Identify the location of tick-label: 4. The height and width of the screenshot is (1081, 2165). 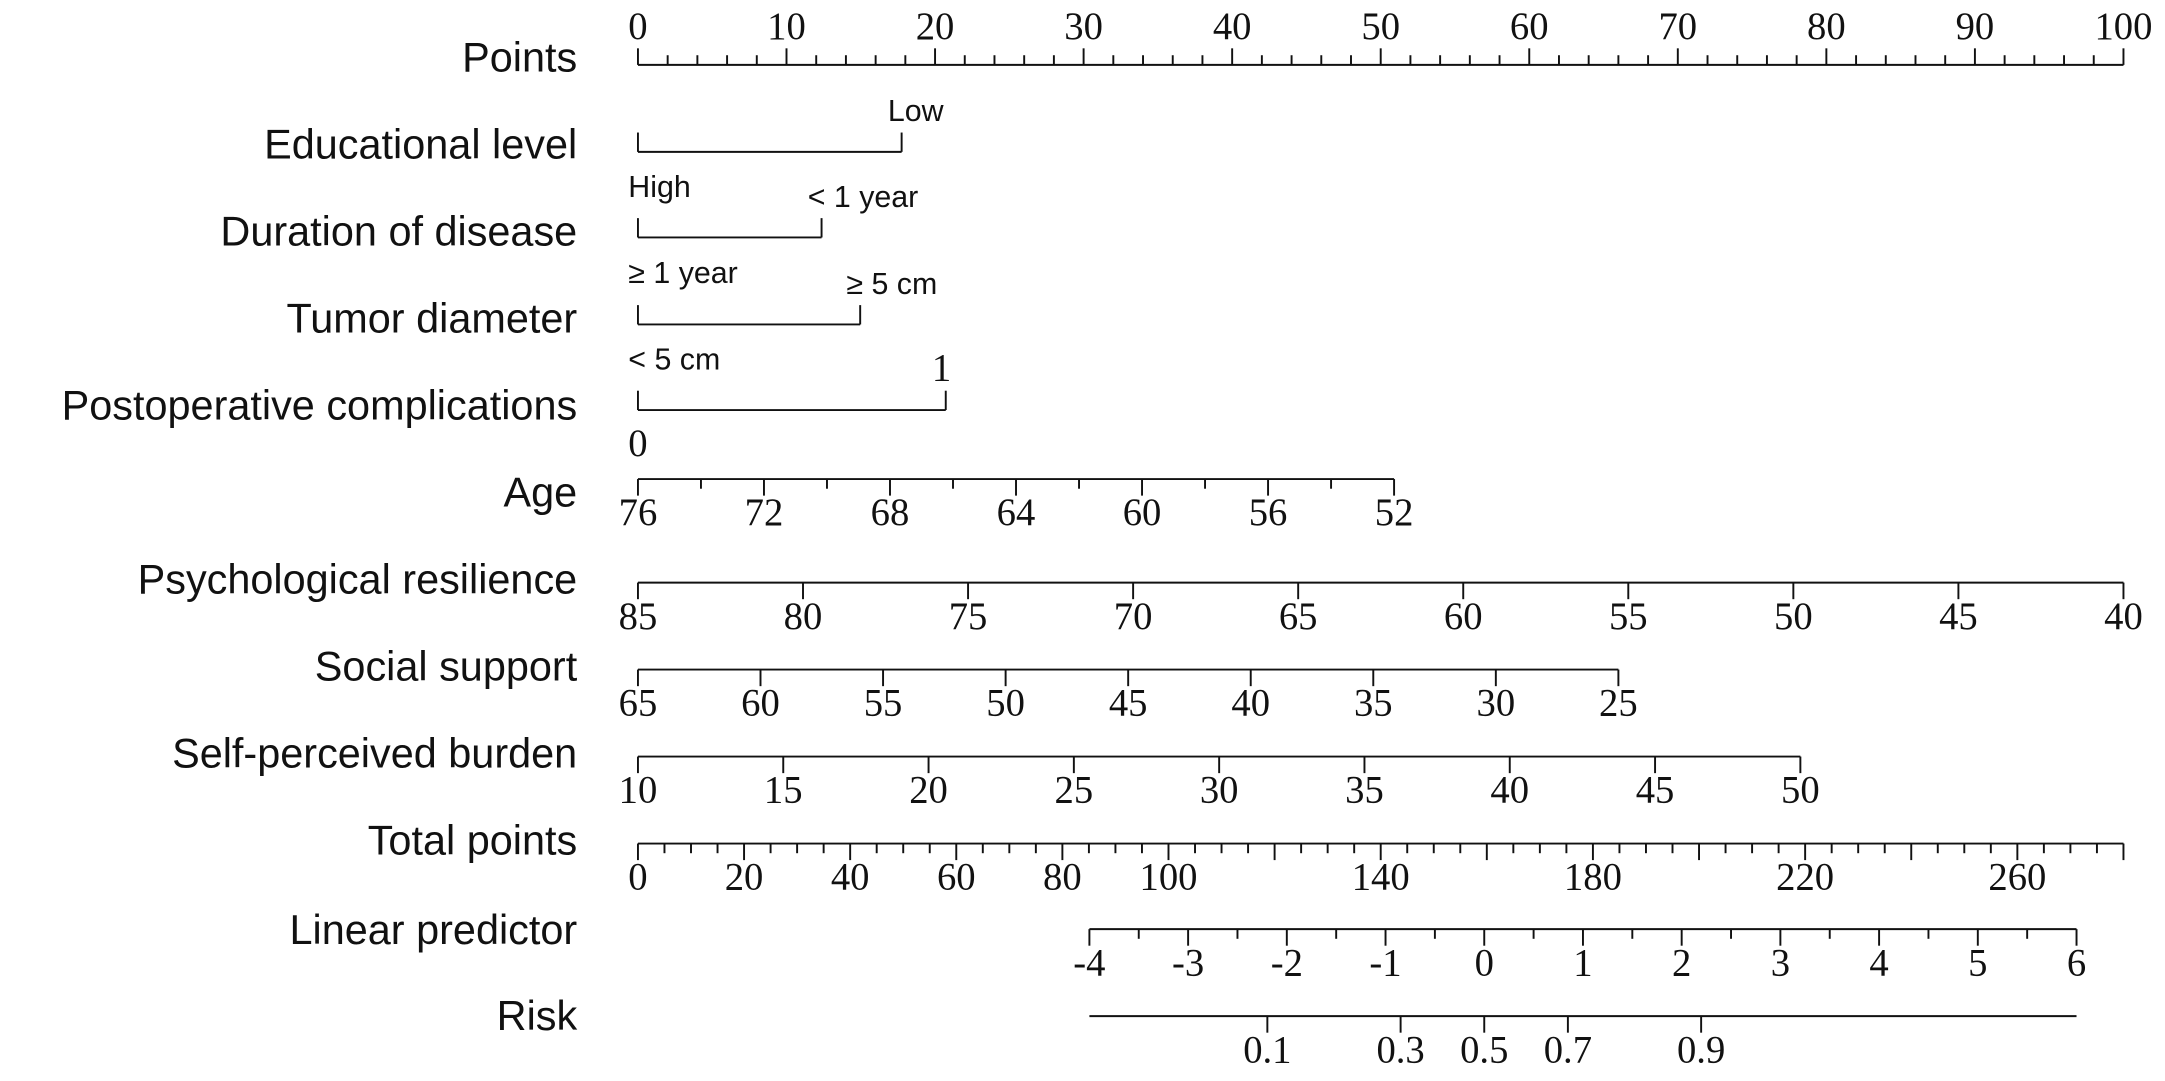
(1878, 963).